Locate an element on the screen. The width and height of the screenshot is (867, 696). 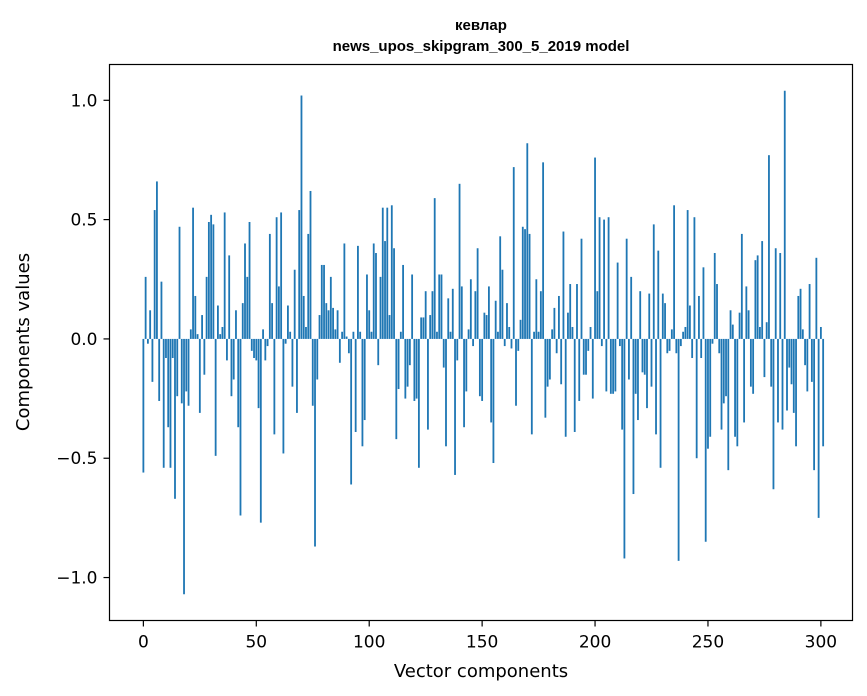
y-axis: −1.0 −0.5 0.0 0.5 1.0 is located at coordinates (83, 340).